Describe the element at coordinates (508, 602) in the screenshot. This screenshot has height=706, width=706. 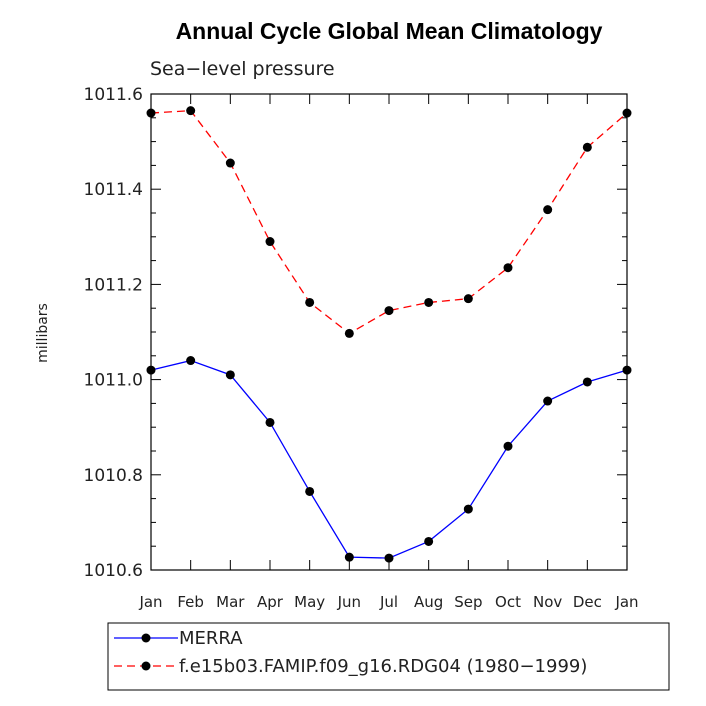
I see `x-tick-label: Oct` at that location.